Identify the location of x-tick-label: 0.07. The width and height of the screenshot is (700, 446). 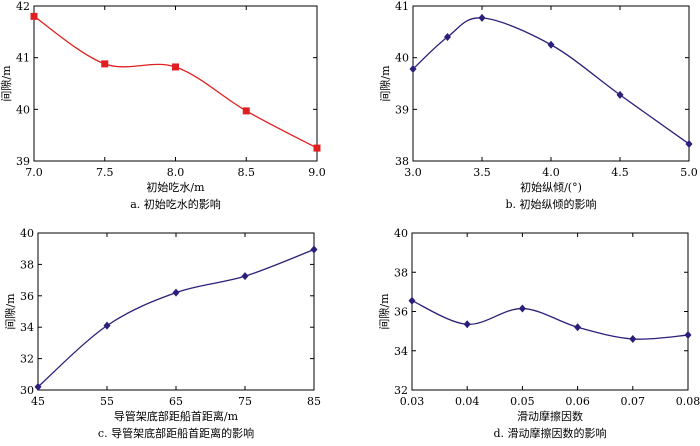
(633, 401).